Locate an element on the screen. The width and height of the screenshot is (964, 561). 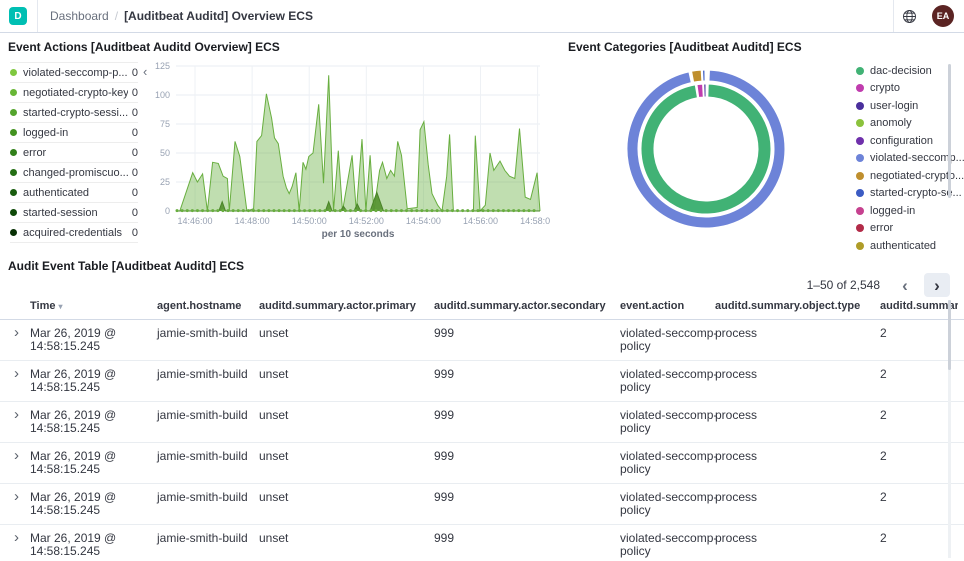
donut-slice-dac-decision is located at coordinates (706, 149).